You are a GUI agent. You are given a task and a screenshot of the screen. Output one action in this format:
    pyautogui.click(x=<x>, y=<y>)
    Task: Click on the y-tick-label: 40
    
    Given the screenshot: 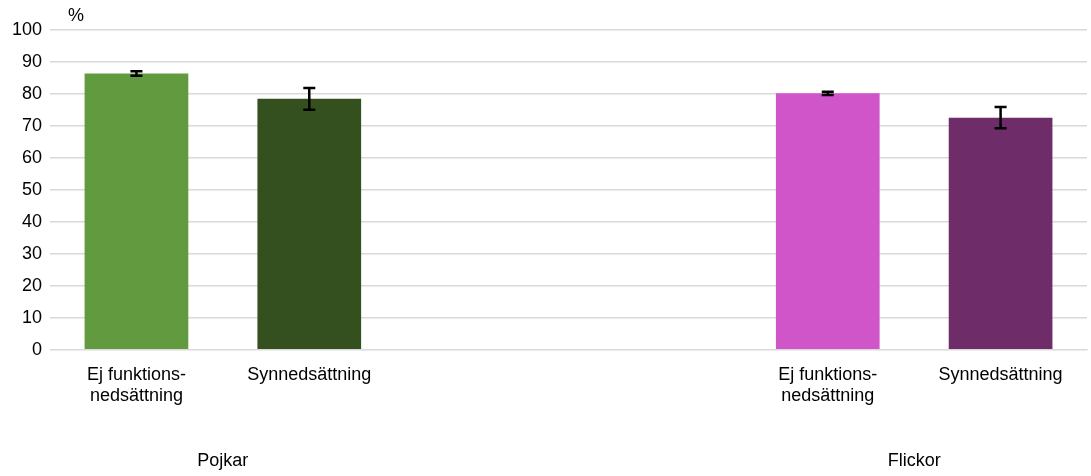 What is the action you would take?
    pyautogui.click(x=32, y=220)
    